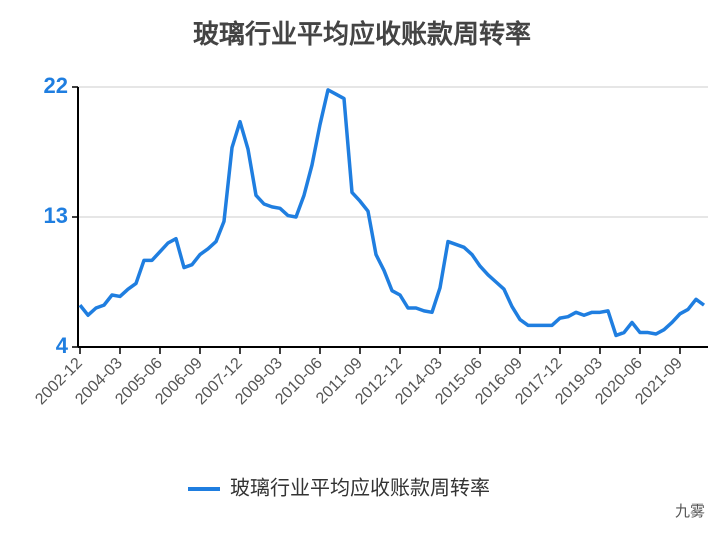 This screenshot has height=540, width=724. Describe the element at coordinates (56, 215) in the screenshot. I see `y-tick-label: 13` at that location.